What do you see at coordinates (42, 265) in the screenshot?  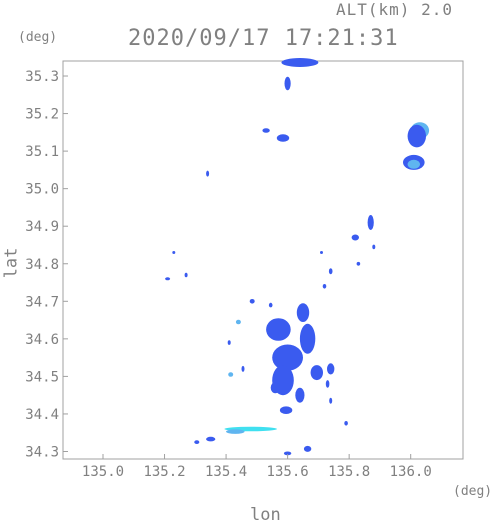 I see `y-tick-label-5: 34.8` at bounding box center [42, 265].